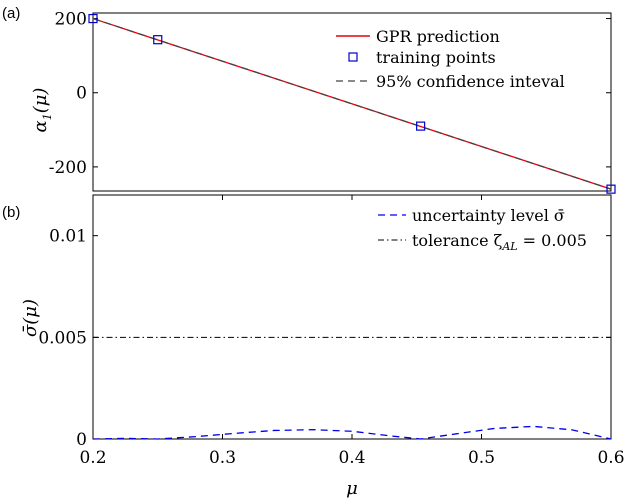 Image resolution: width=625 pixels, height=500 pixels. What do you see at coordinates (351, 458) in the screenshot?
I see `panel-b-x-tick-label: 0.4` at bounding box center [351, 458].